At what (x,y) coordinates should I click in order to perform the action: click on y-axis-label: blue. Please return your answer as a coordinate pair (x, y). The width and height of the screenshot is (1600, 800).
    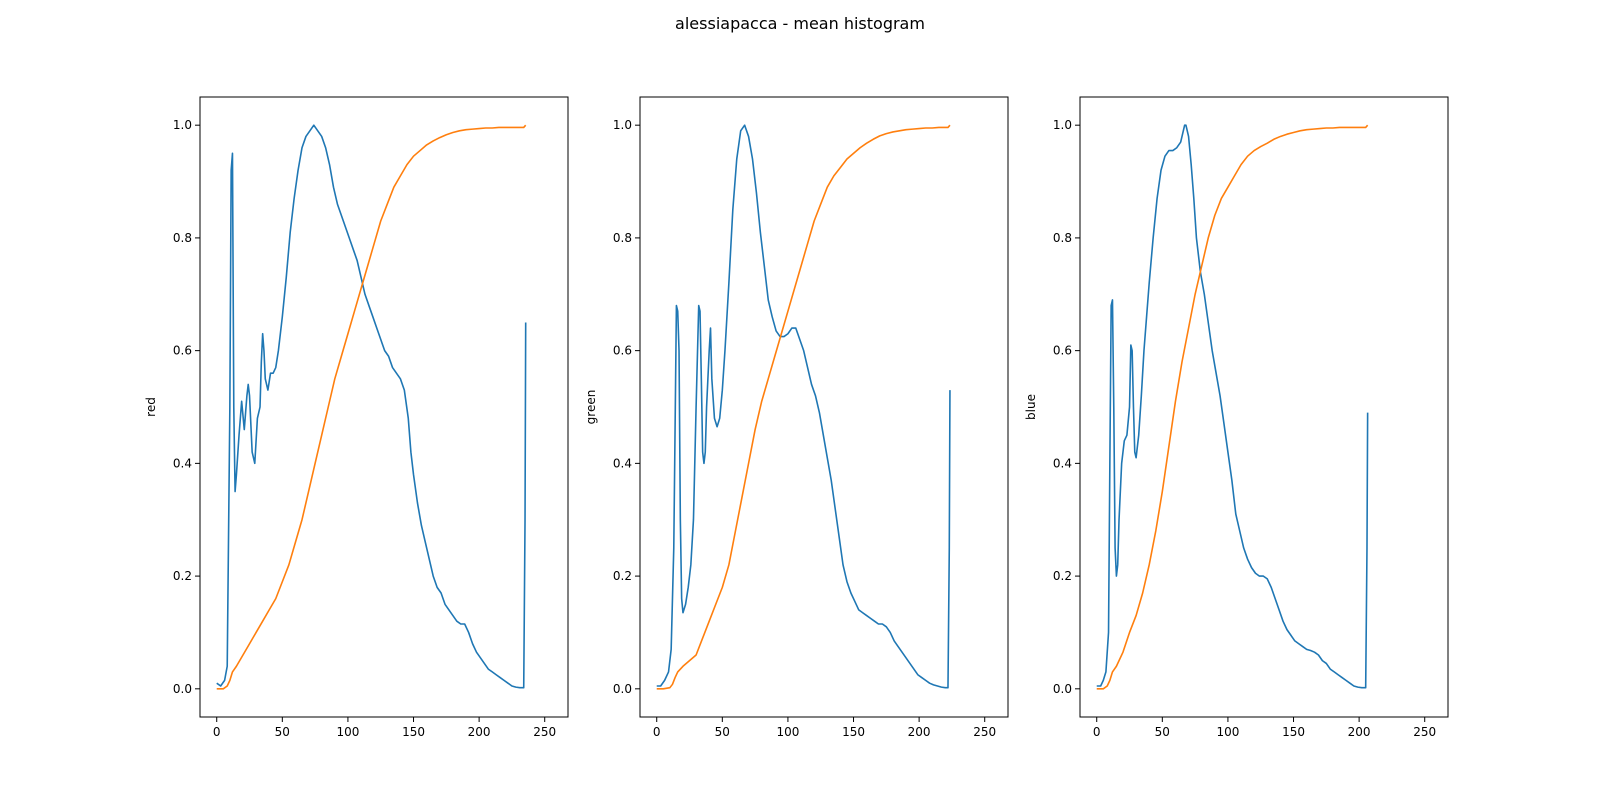
    Looking at the image, I should click on (1031, 407).